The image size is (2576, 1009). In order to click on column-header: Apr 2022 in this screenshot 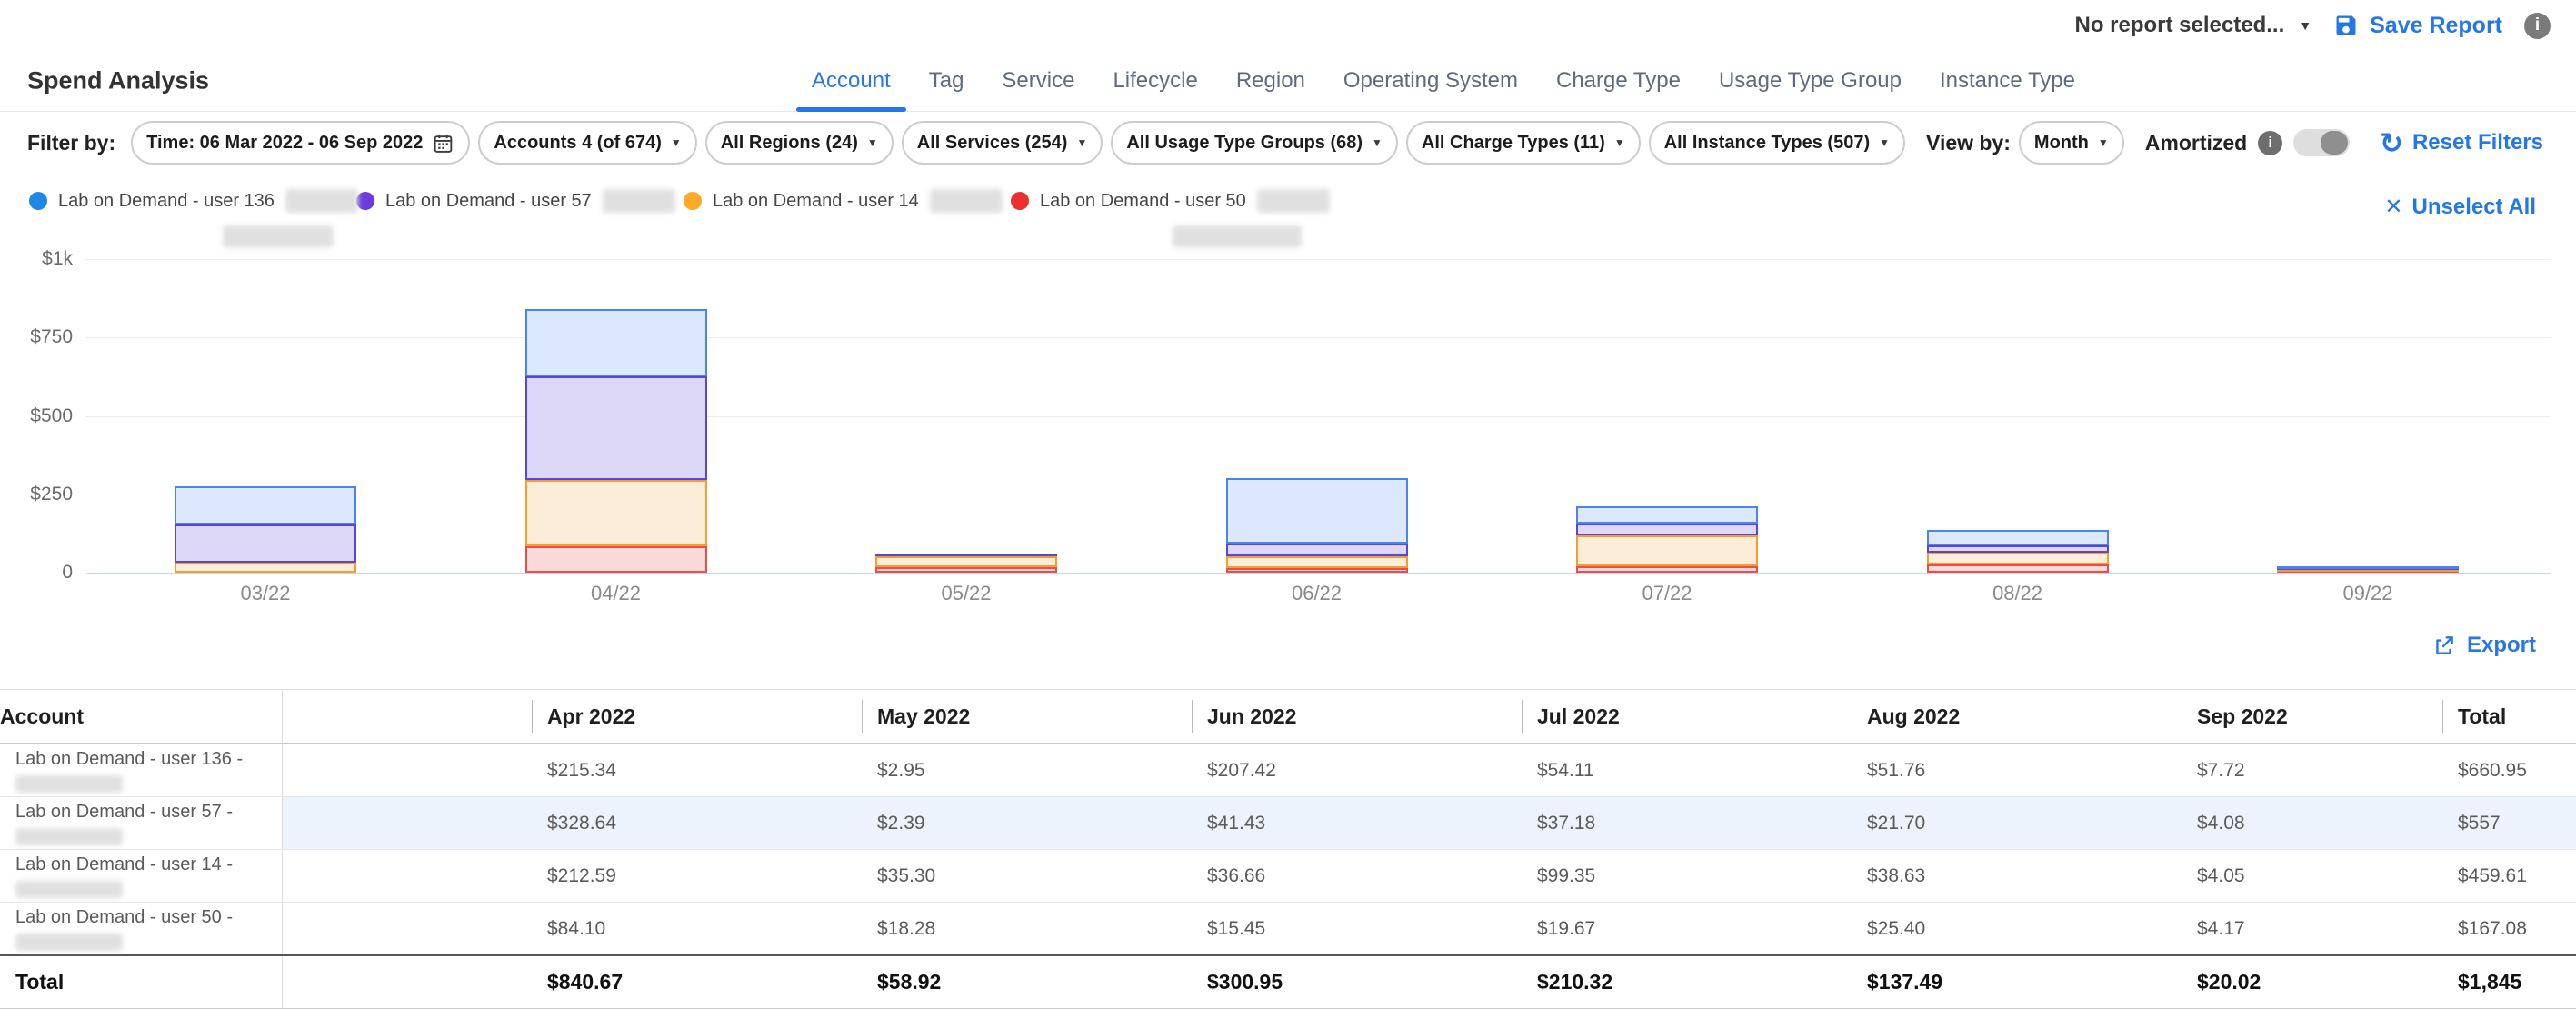, I will do `click(697, 716)`.